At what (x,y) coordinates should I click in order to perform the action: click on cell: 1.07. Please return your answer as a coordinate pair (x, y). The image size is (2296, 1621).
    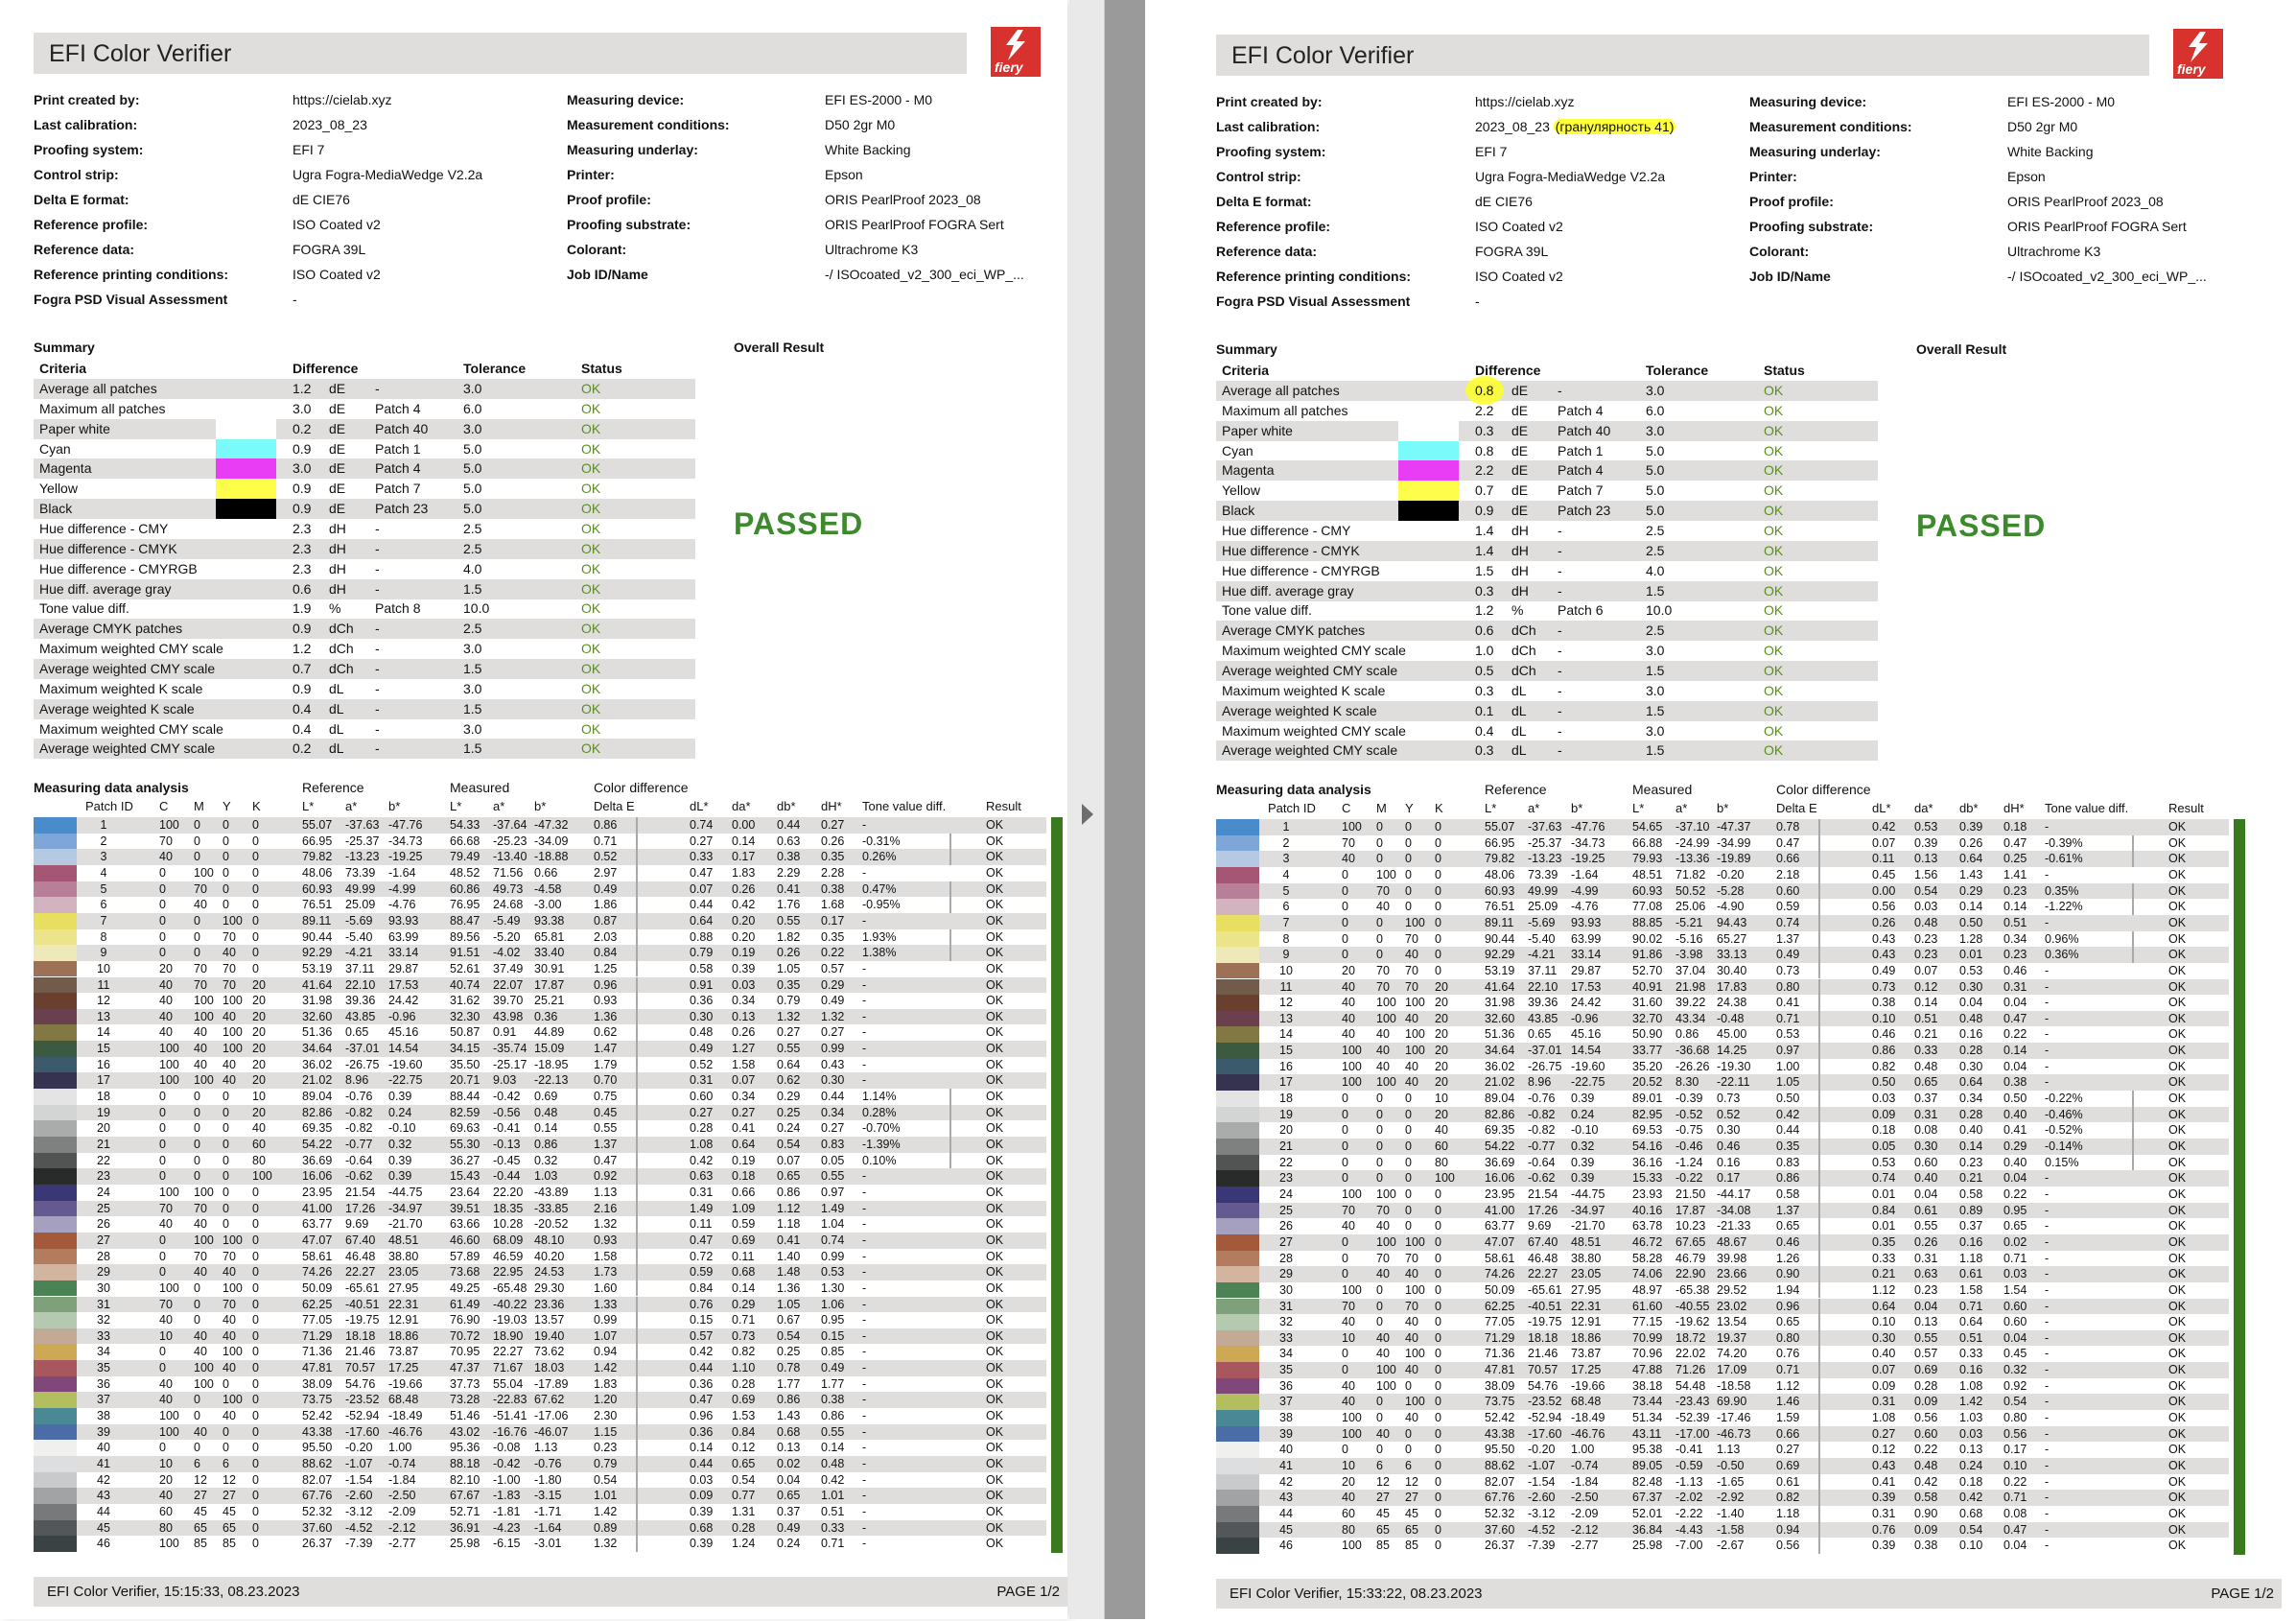
    Looking at the image, I should click on (606, 1335).